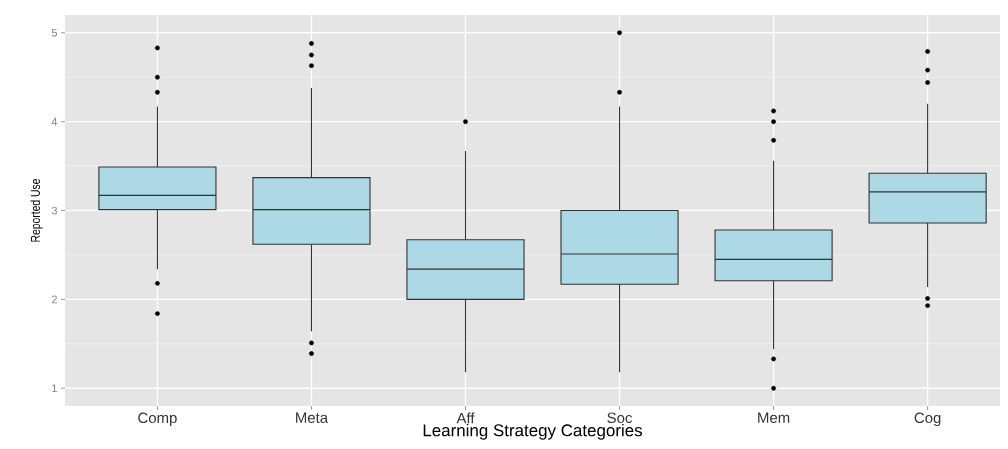 This screenshot has height=449, width=1008. I want to click on x-tick-label: Cog, so click(927, 419).